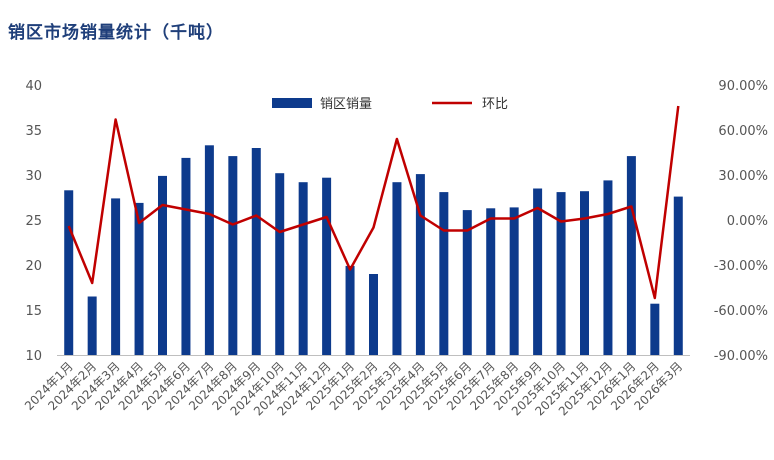  What do you see at coordinates (33, 311) in the screenshot?
I see `left-tick-label: 15` at bounding box center [33, 311].